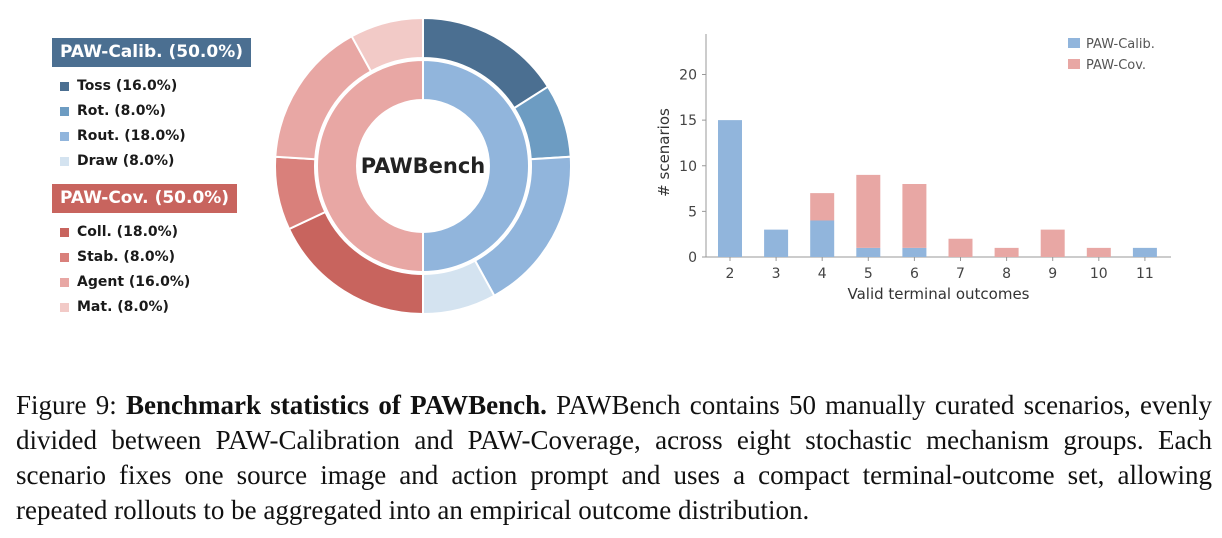 The width and height of the screenshot is (1222, 538). Describe the element at coordinates (1006, 274) in the screenshot. I see `x-tick-label: 8` at that location.